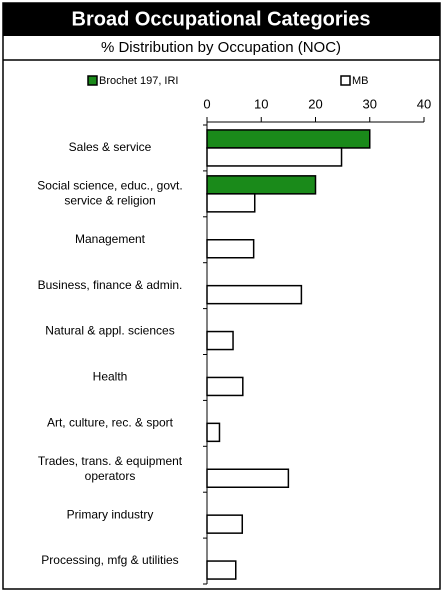 The image size is (443, 592). Describe the element at coordinates (206, 103) in the screenshot. I see `x-tick-label: 0` at that location.